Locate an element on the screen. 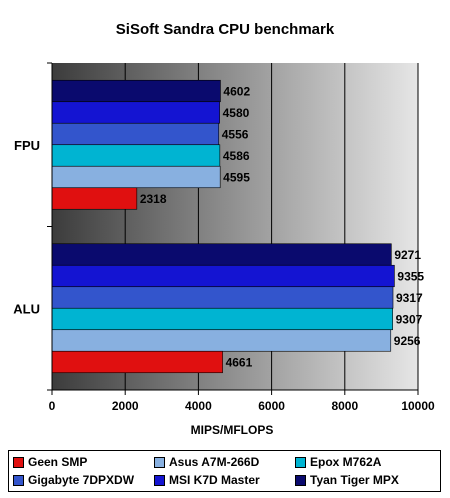 Image resolution: width=450 pixels, height=498 pixels. legend-label: Geen SMP is located at coordinates (58, 462).